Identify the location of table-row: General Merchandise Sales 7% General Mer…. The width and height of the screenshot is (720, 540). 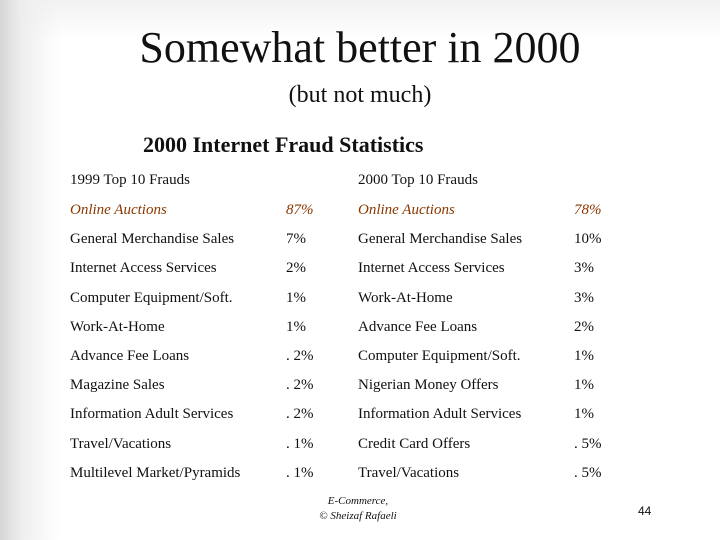
(360, 241).